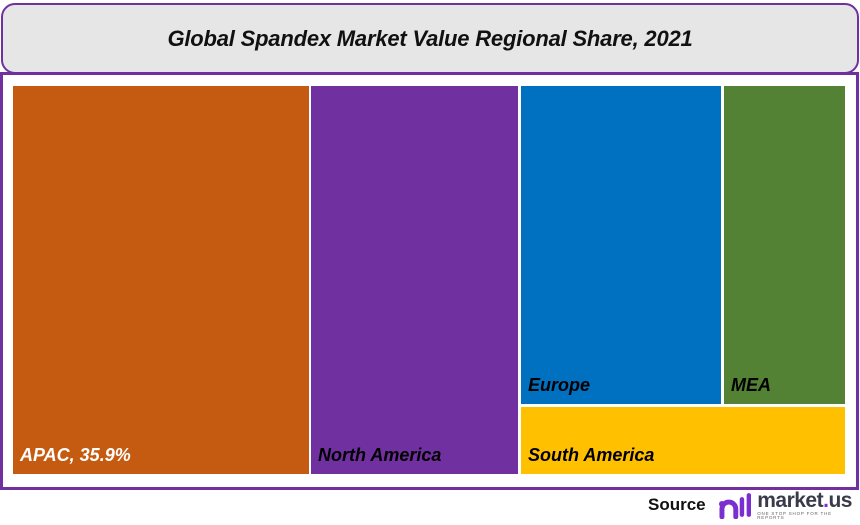 The width and height of the screenshot is (860, 525). Describe the element at coordinates (559, 385) in the screenshot. I see `tile-label: Europe` at that location.